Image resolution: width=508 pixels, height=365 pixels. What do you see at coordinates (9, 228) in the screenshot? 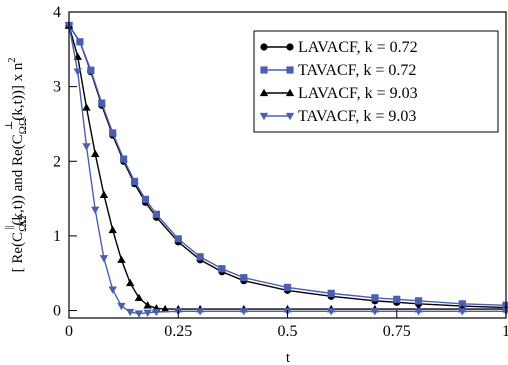
I see `y-axis-label-sup1: ||` at bounding box center [9, 228].